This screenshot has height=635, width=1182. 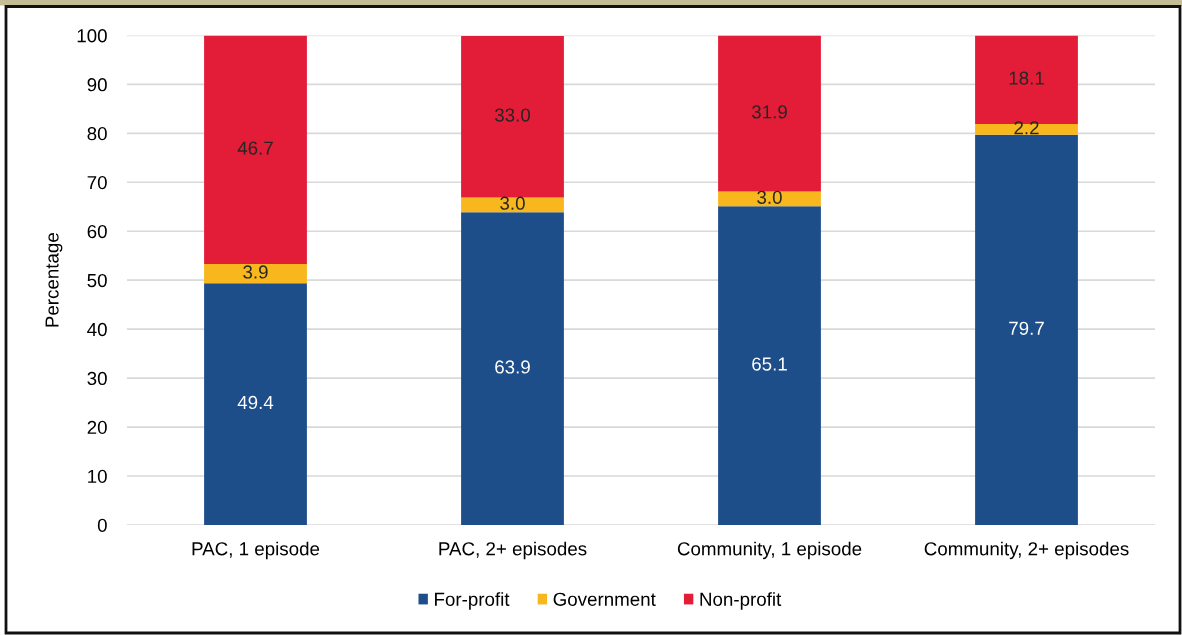 I want to click on x-tick-label: Community, 1 episode, so click(x=769, y=550).